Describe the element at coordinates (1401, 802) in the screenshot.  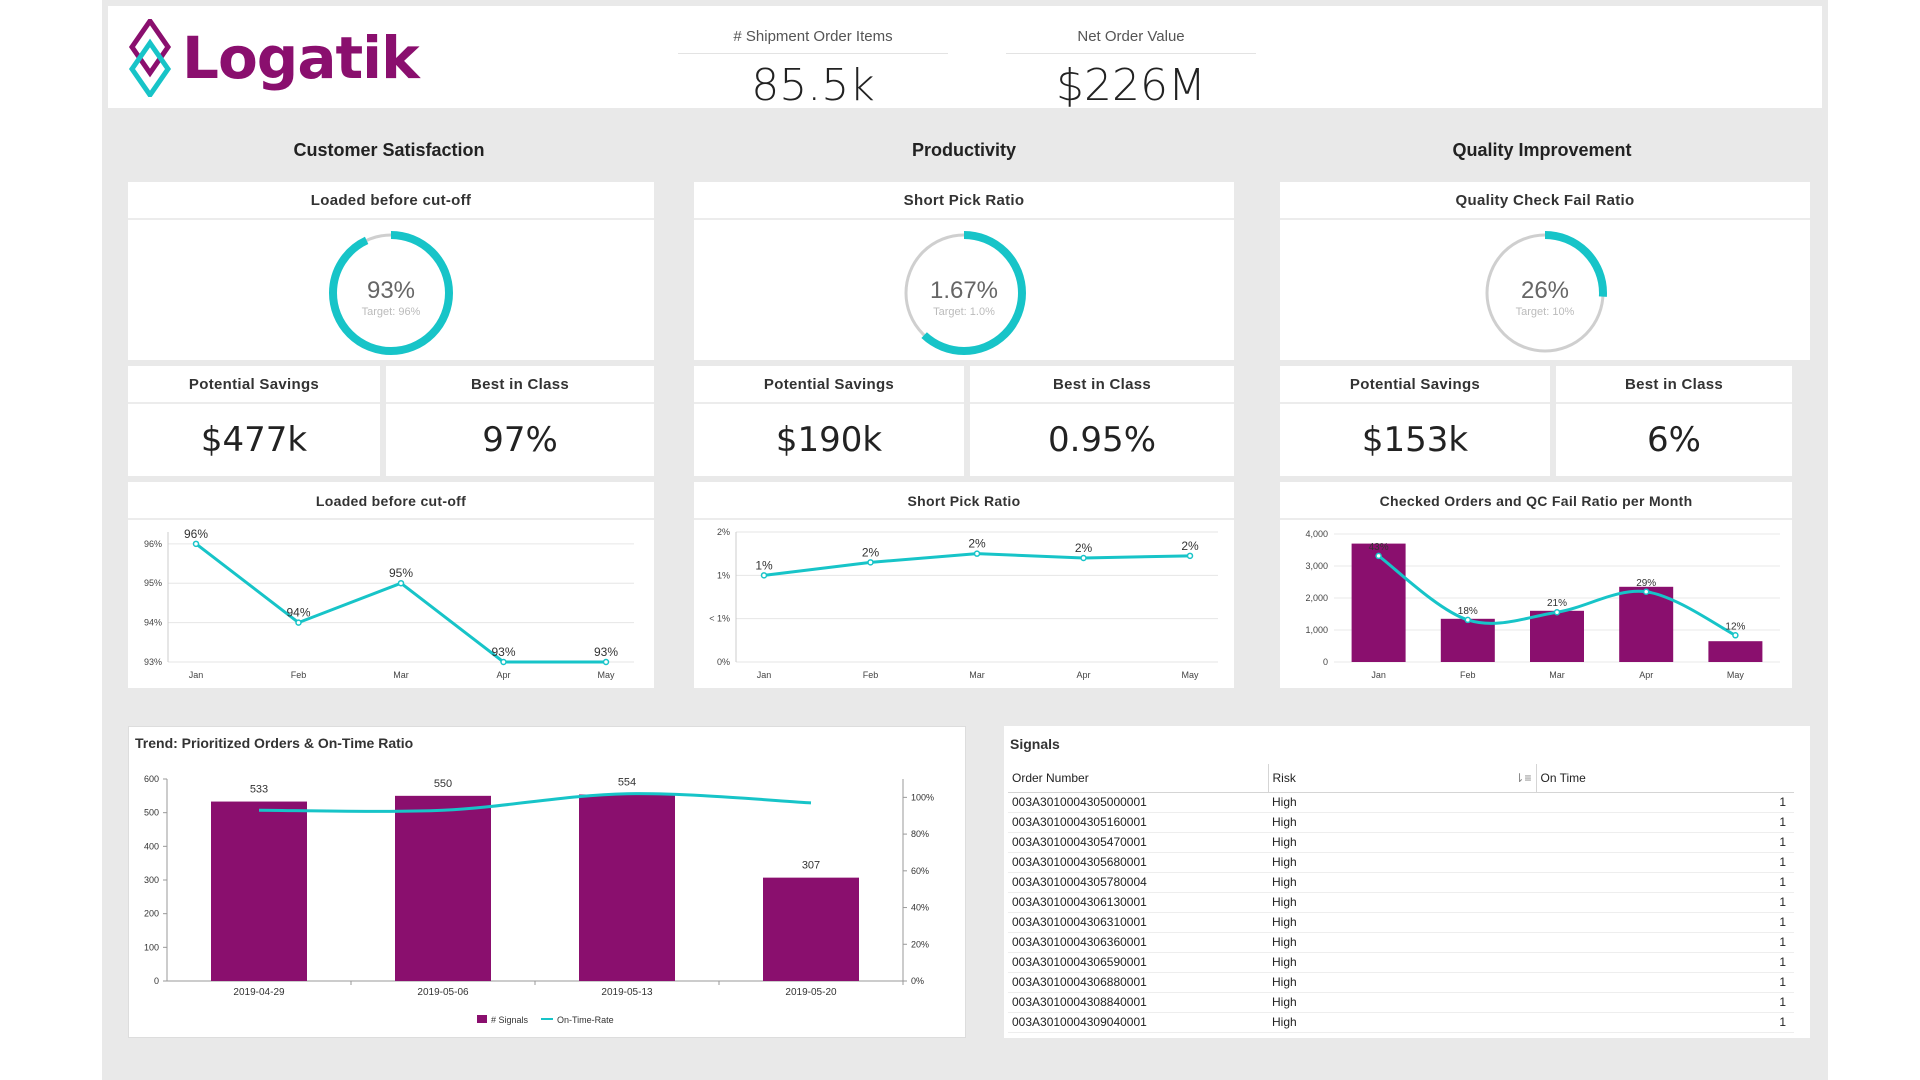
I see `table-row: 003A3010004305000001 High 1` at that location.